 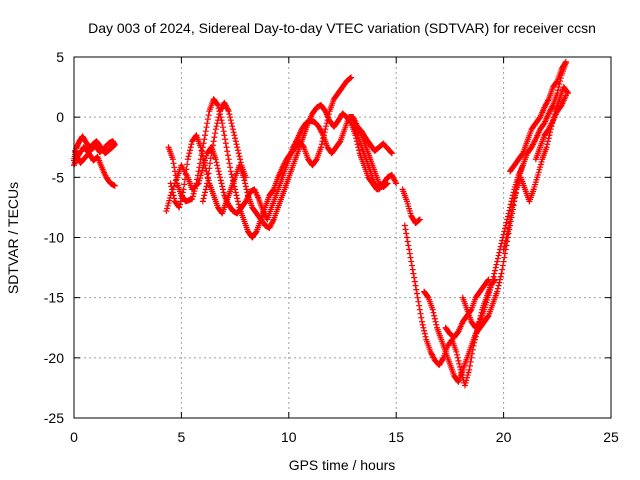 I want to click on series-trace-g, so click(x=224, y=152).